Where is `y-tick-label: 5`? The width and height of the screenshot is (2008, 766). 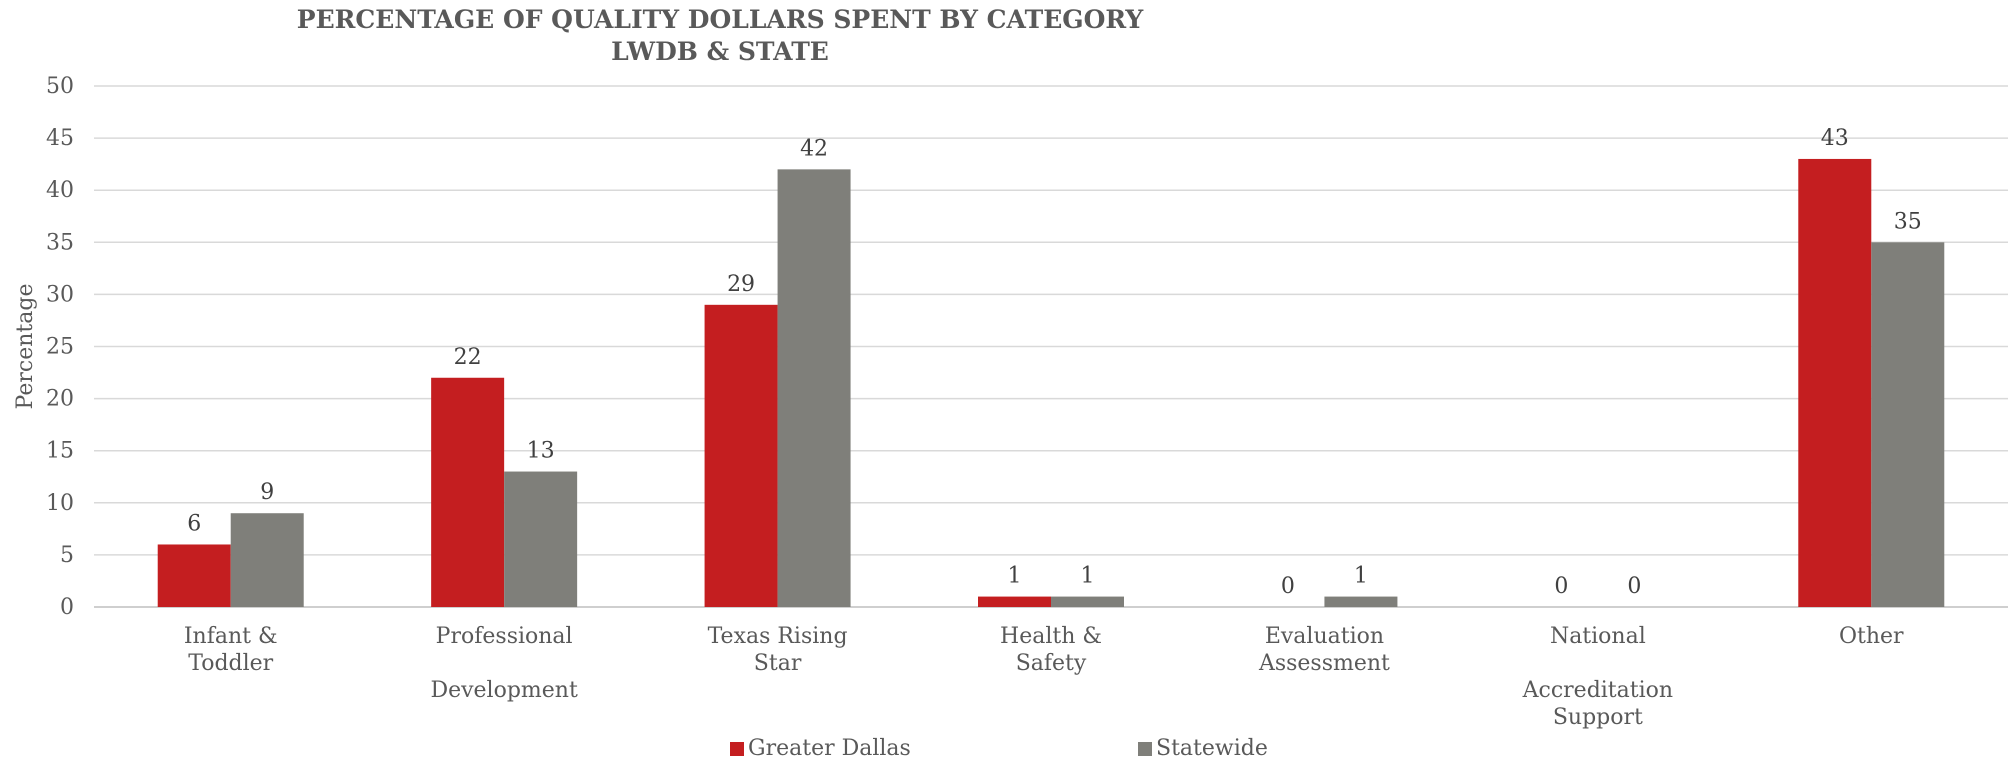 y-tick-label: 5 is located at coordinates (67, 555).